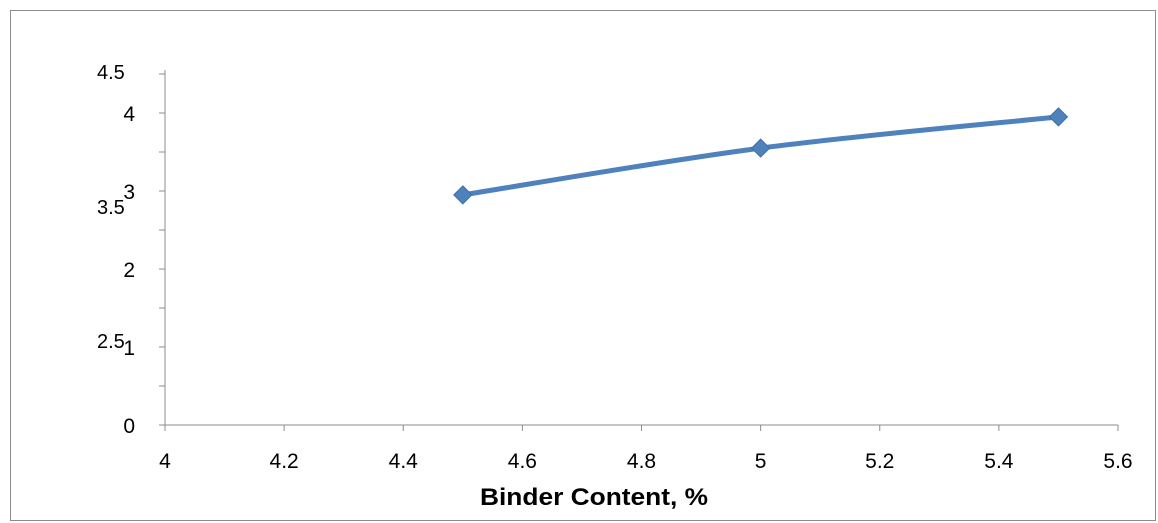 The width and height of the screenshot is (1158, 523). Describe the element at coordinates (129, 192) in the screenshot. I see `y-tick-label: 3` at that location.